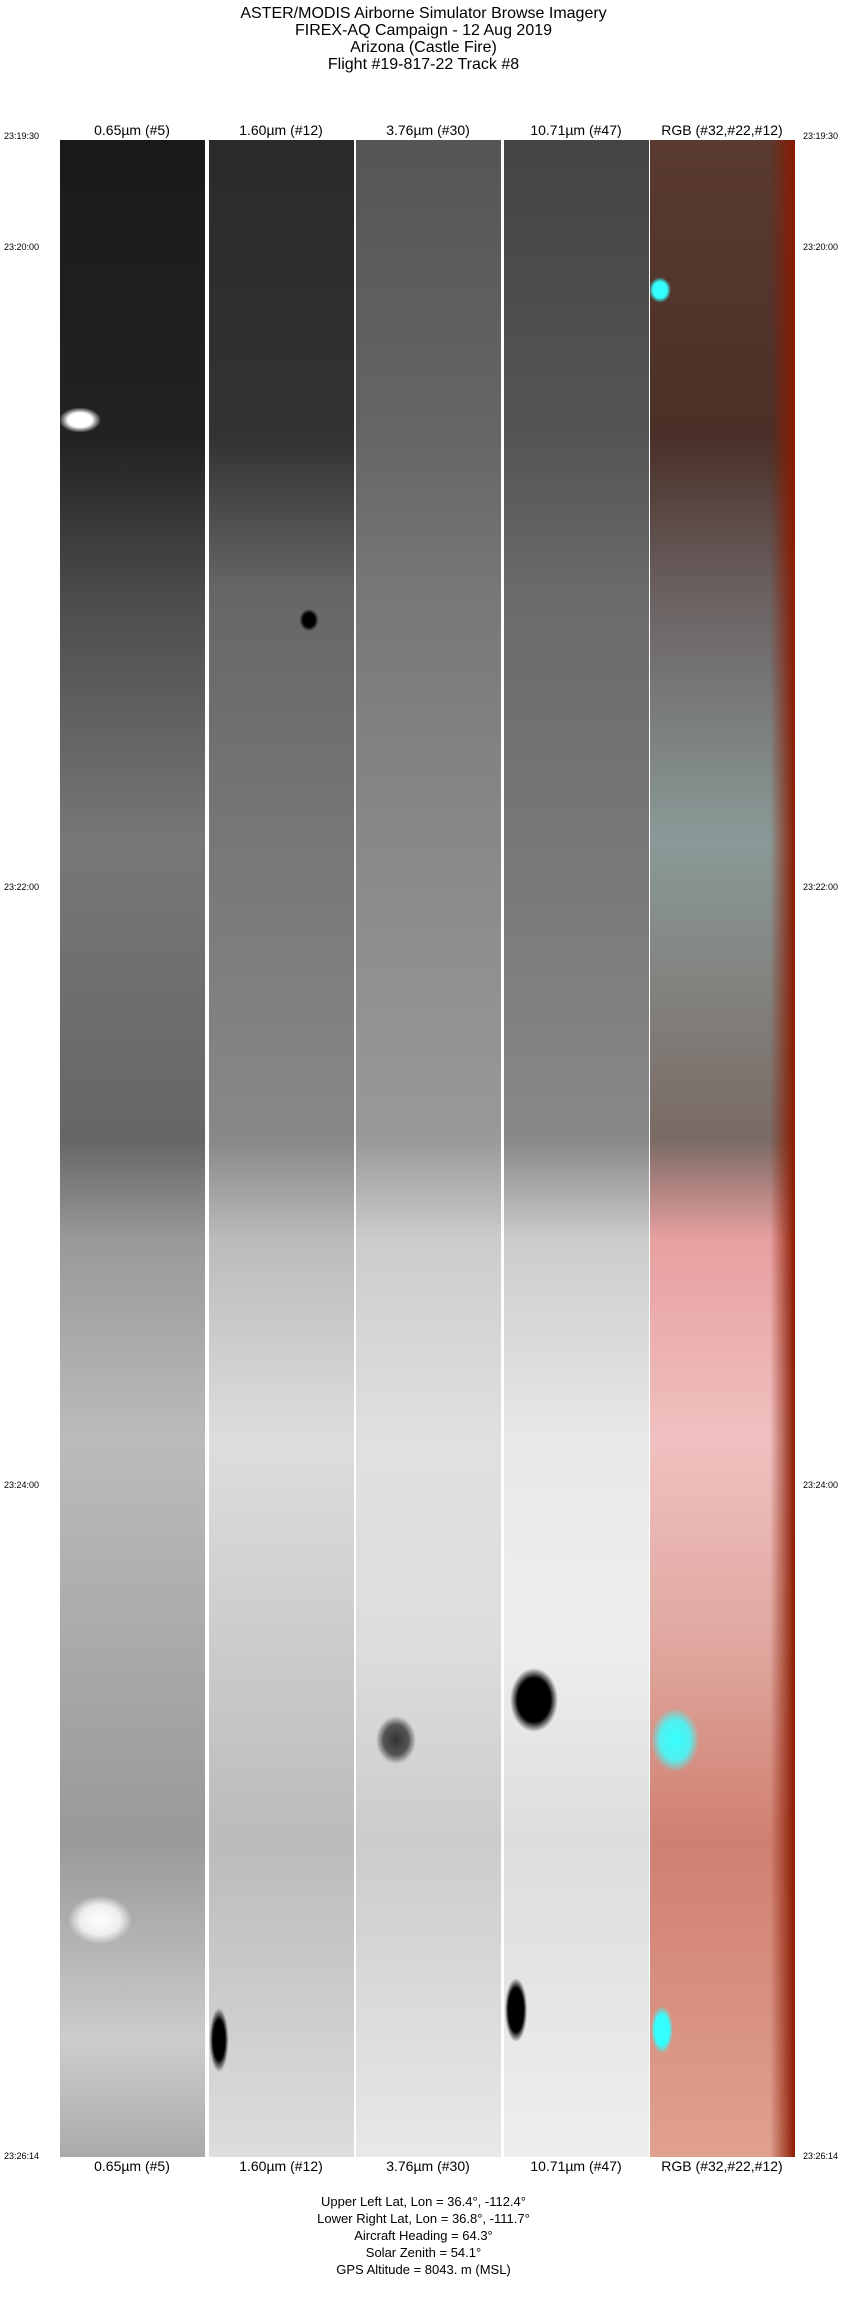 This screenshot has width=847, height=2297. Describe the element at coordinates (428, 130) in the screenshot. I see `band-label-top-3: 3.76µm (#30)` at that location.